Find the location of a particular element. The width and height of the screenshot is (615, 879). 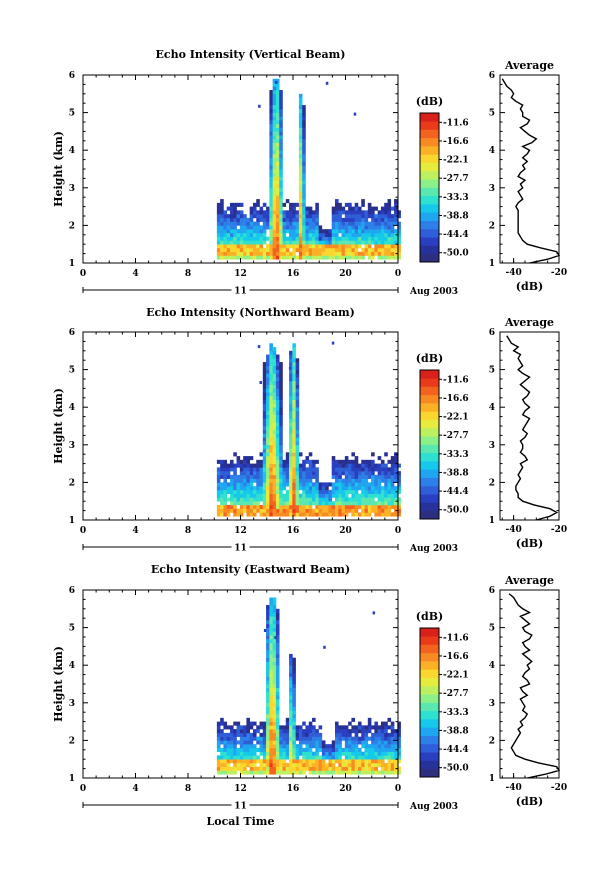

colorbar-tick-label: -50.0 is located at coordinates (456, 254).